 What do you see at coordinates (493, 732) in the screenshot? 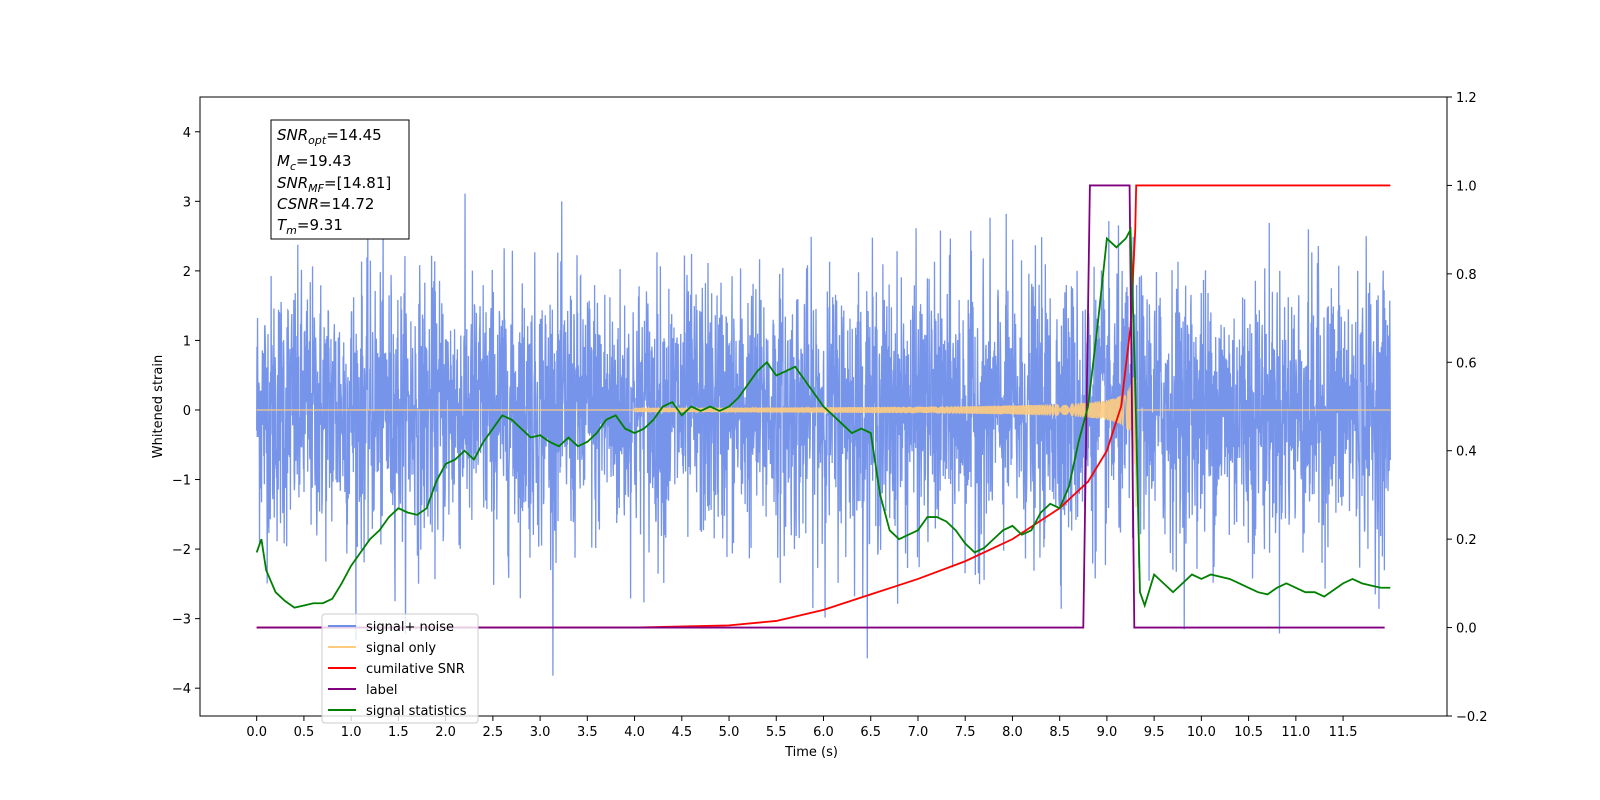
I see `x-tick-label: 2.5` at bounding box center [493, 732].